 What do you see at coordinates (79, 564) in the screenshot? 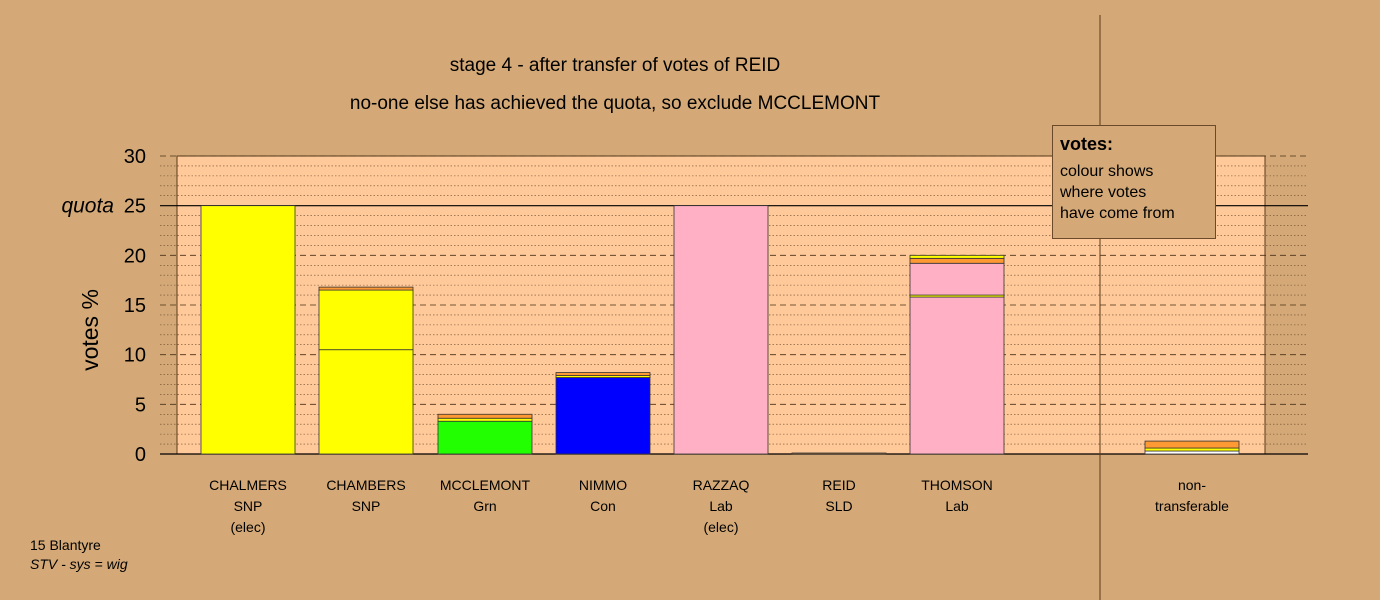
I see `footer-system: STV - sys = wig` at bounding box center [79, 564].